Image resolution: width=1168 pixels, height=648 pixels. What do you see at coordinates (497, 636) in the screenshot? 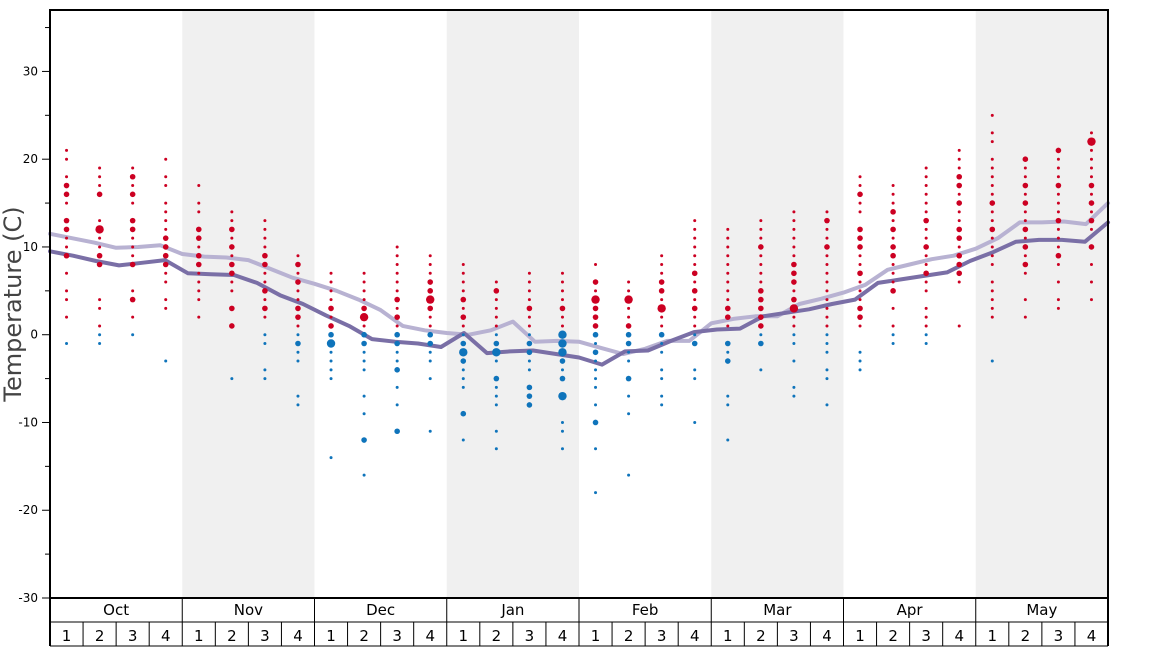
I see `week-label: 2` at bounding box center [497, 636].